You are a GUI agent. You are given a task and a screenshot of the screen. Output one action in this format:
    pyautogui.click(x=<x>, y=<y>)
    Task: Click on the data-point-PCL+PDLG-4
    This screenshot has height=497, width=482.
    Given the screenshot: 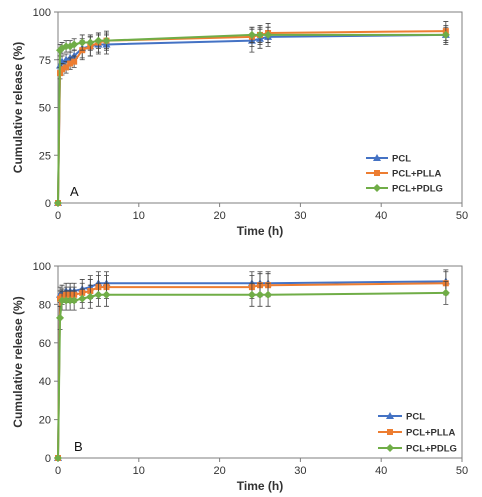 What is the action you would take?
    pyautogui.click(x=70, y=300)
    